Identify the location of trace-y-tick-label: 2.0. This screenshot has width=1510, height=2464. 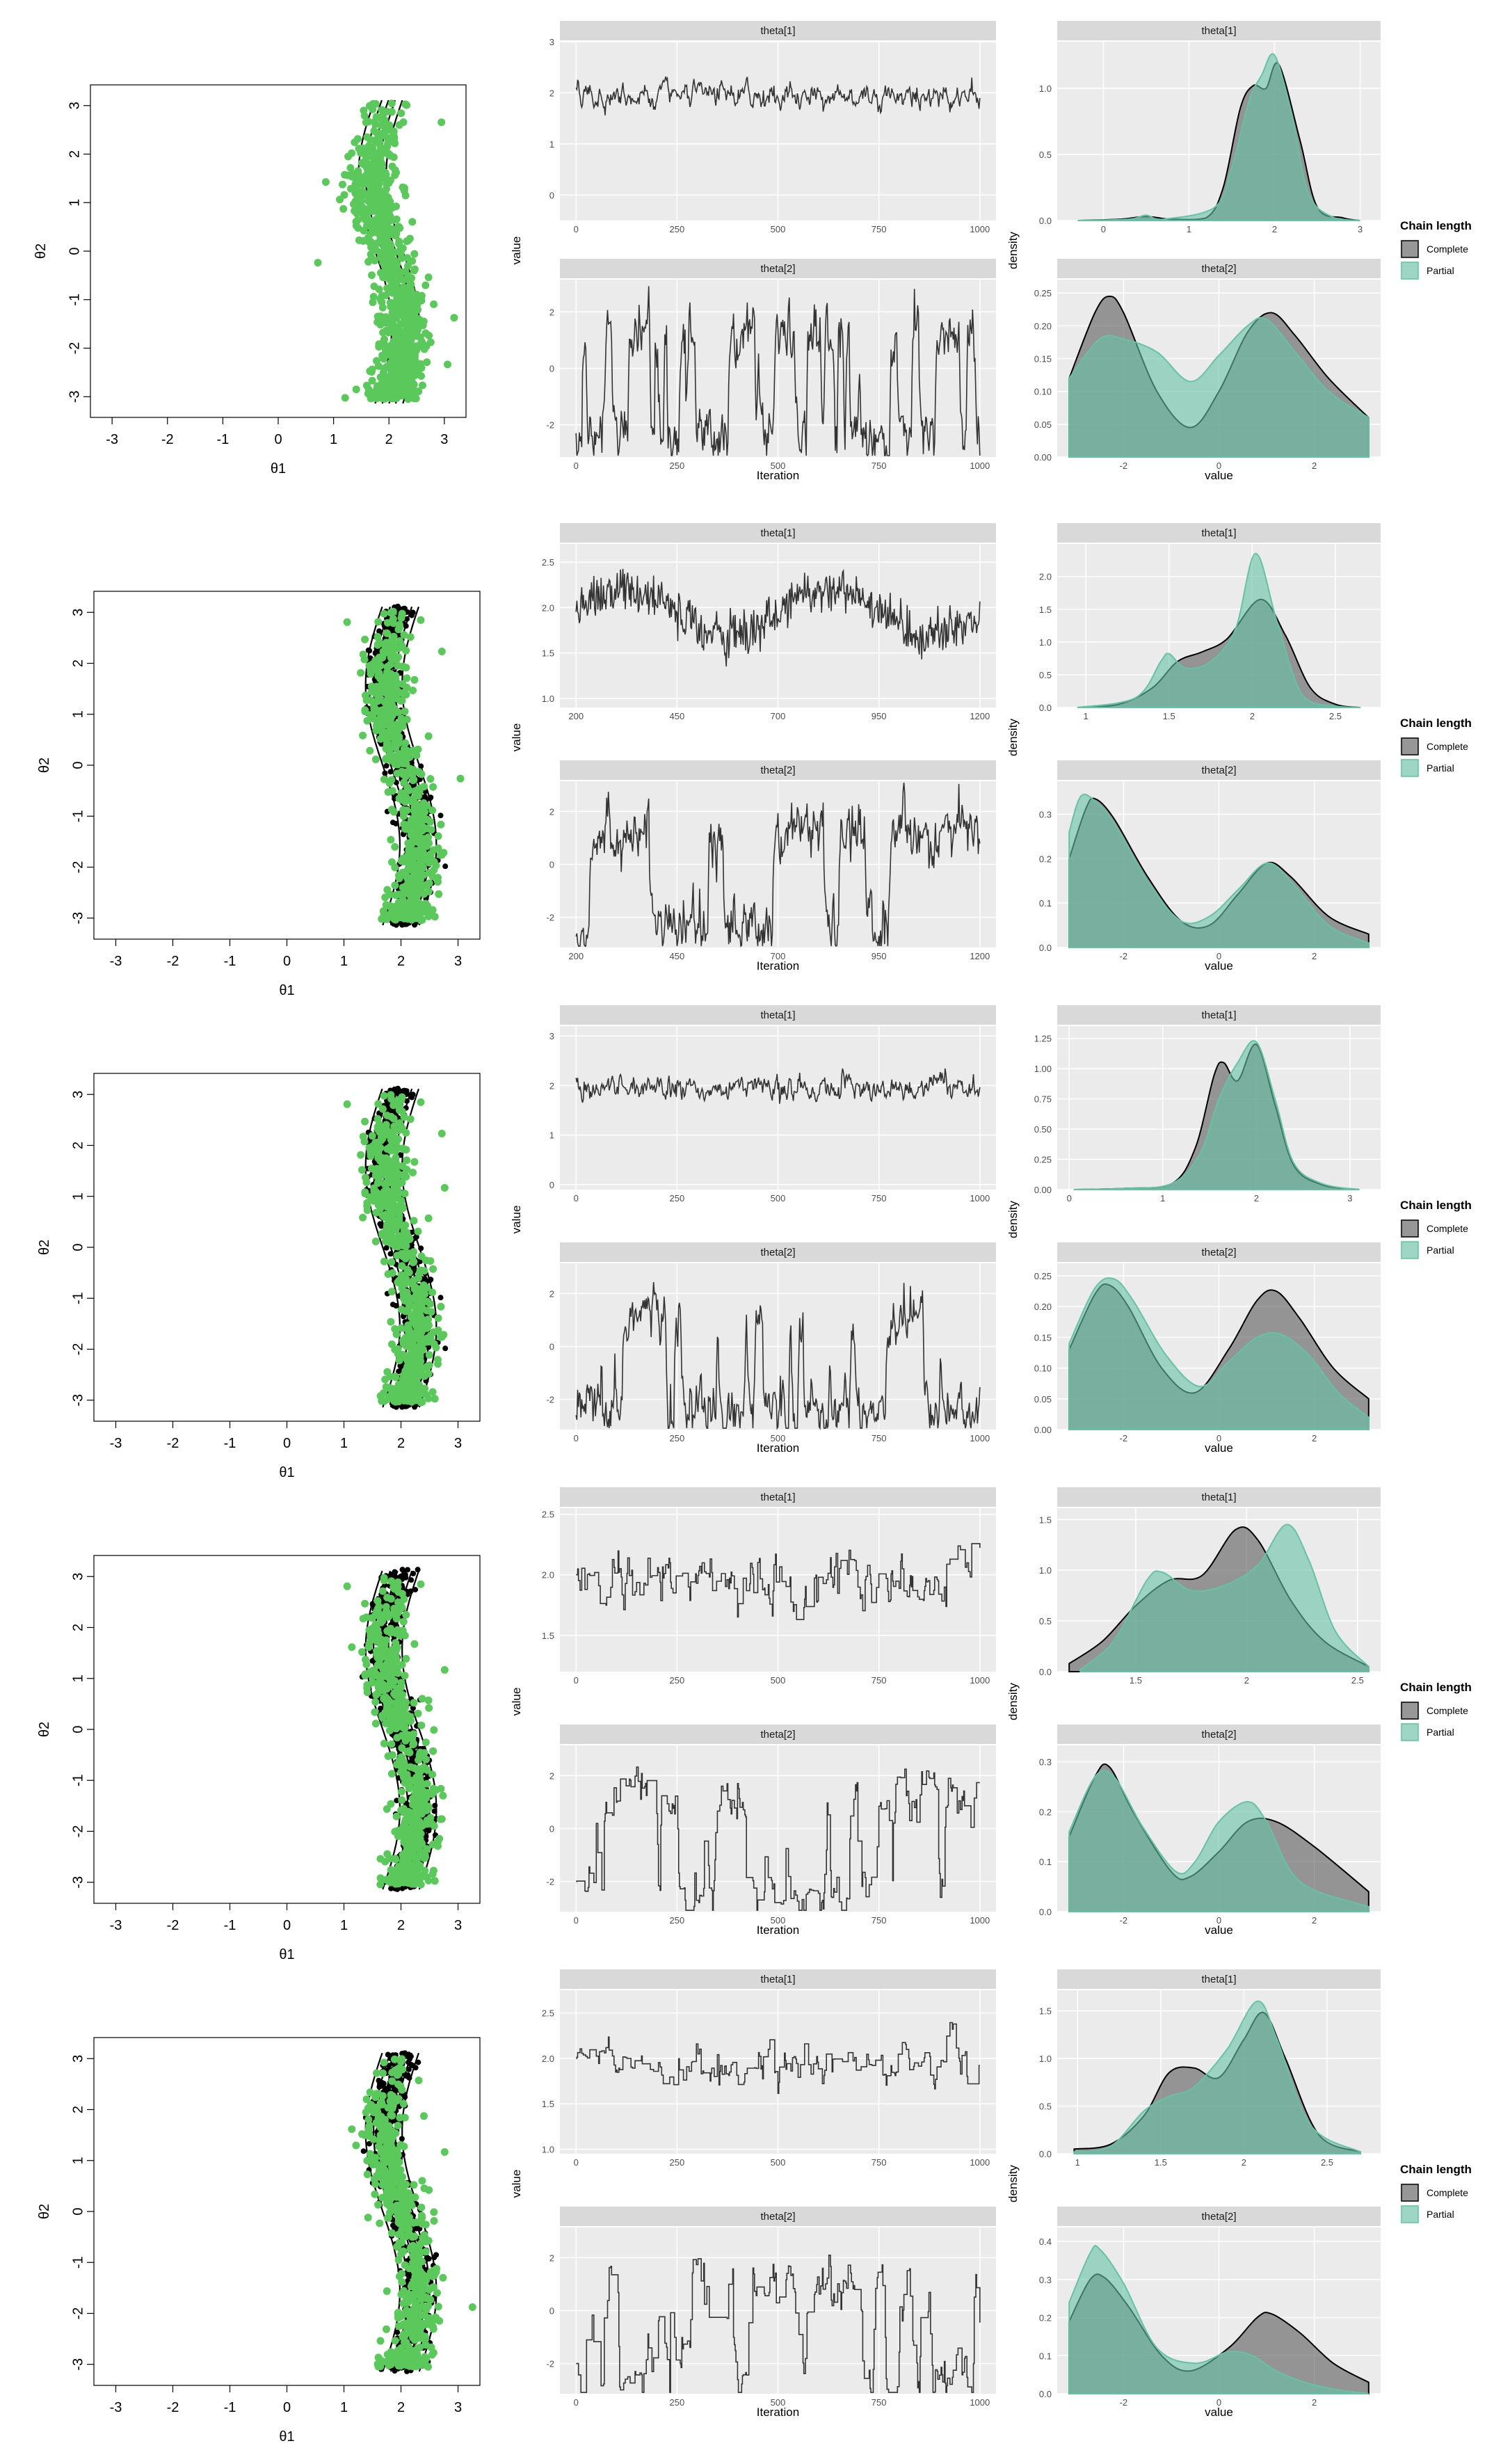
(548, 607).